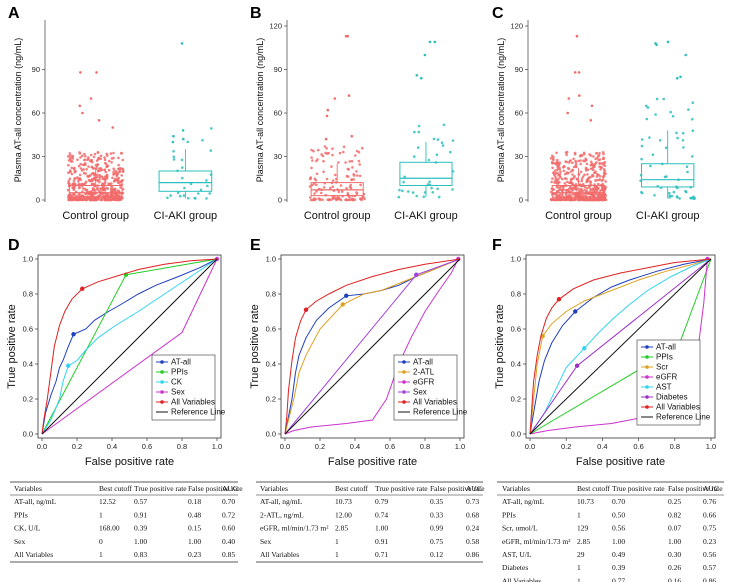 Image resolution: width=741 pixels, height=582 pixels. I want to click on table-cell: 0.91, so click(140, 514).